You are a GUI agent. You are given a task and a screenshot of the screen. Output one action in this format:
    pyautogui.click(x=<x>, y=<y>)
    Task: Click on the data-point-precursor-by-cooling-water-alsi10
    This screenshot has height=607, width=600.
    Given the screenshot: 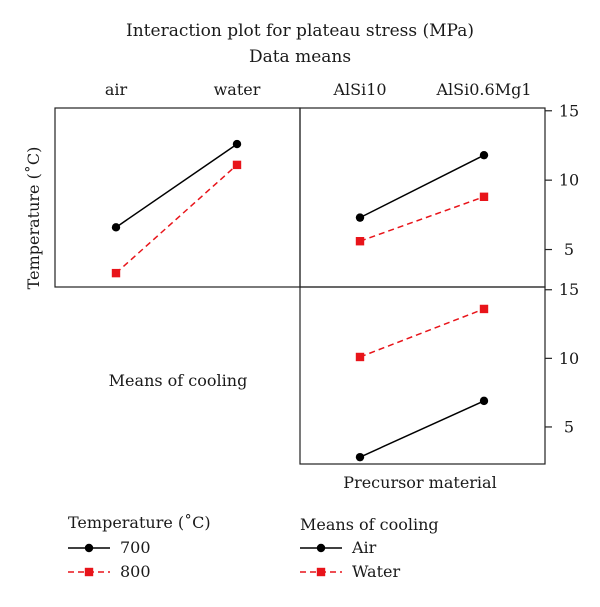 What is the action you would take?
    pyautogui.click(x=360, y=357)
    